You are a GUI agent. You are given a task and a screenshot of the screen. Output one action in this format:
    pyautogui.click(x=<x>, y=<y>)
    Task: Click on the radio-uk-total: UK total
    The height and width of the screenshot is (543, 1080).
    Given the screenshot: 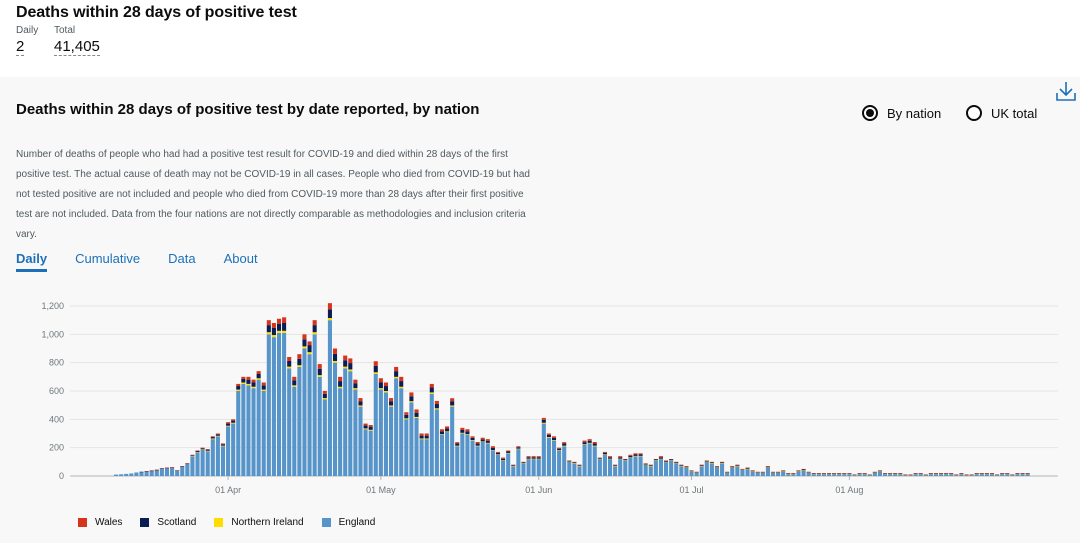 What is the action you would take?
    pyautogui.click(x=1001, y=113)
    